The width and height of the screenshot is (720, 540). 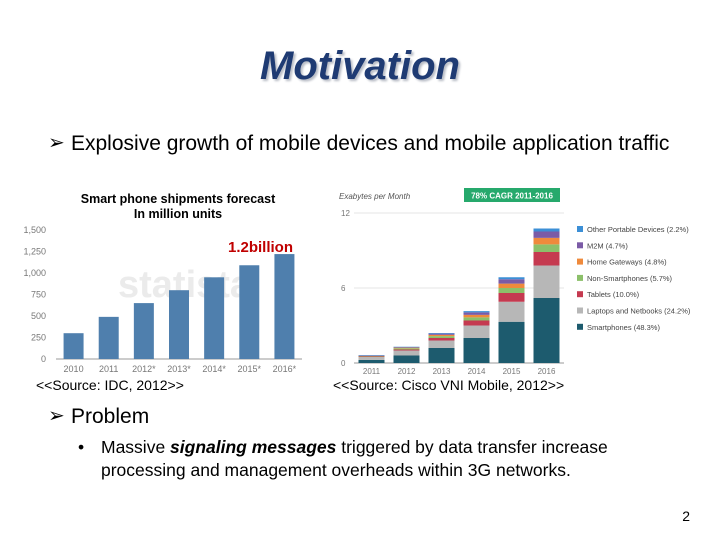 What do you see at coordinates (136, 447) in the screenshot?
I see `problem-detail-pre: Massive` at bounding box center [136, 447].